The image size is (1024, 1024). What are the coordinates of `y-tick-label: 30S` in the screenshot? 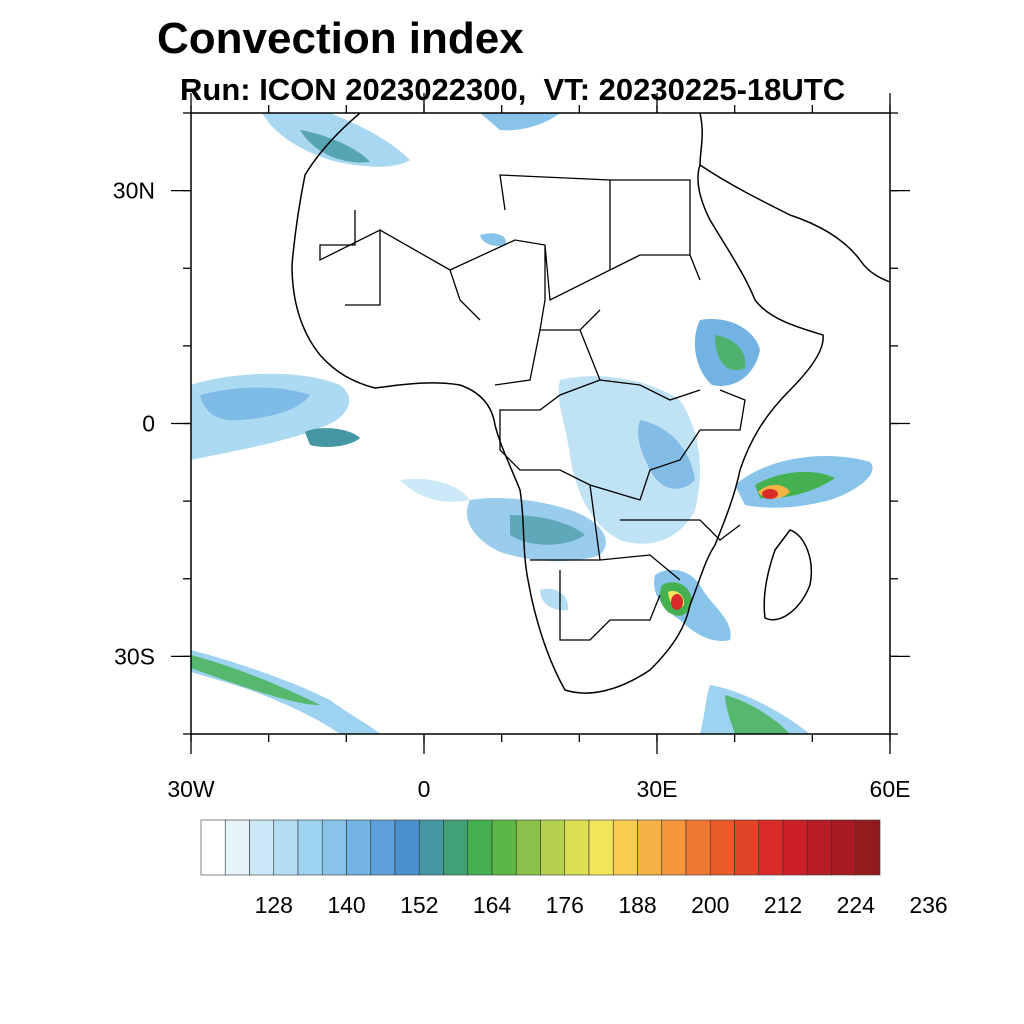 It's located at (134, 656).